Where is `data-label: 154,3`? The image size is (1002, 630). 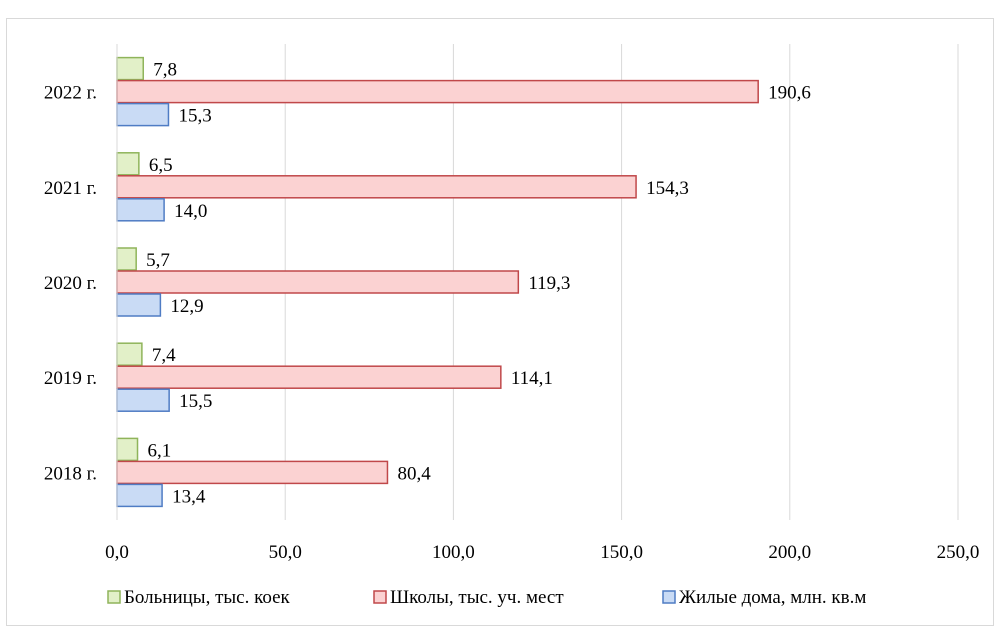 data-label: 154,3 is located at coordinates (667, 188).